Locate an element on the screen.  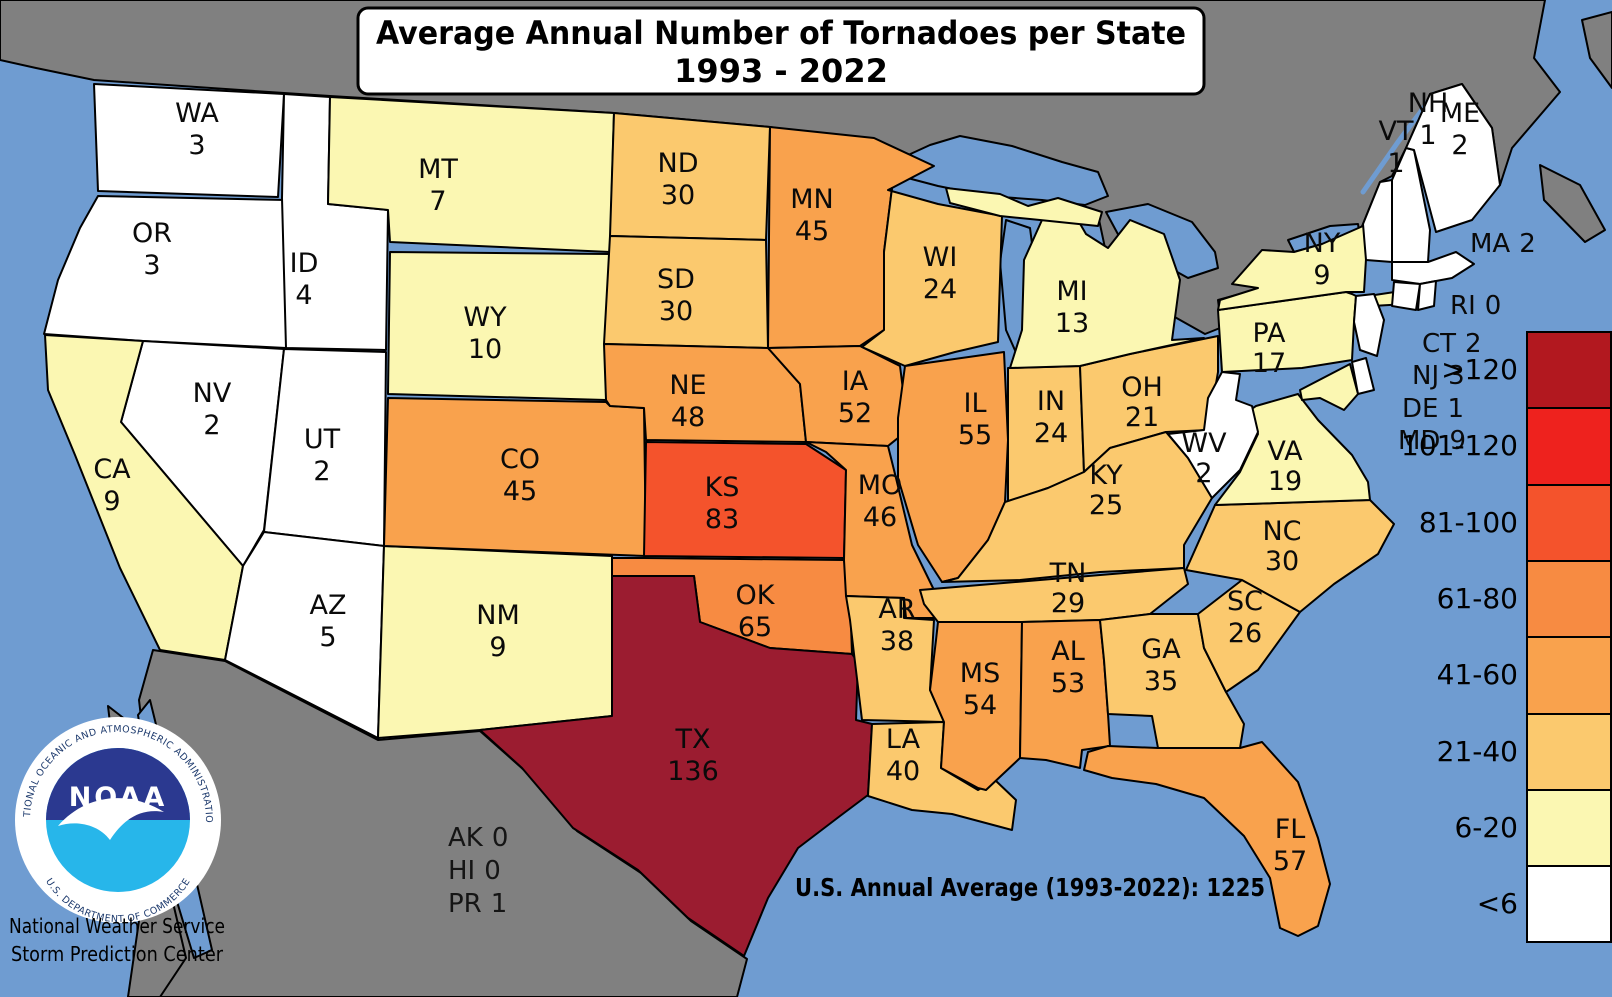
noaa-seagull-icon is located at coordinates (111, 819).